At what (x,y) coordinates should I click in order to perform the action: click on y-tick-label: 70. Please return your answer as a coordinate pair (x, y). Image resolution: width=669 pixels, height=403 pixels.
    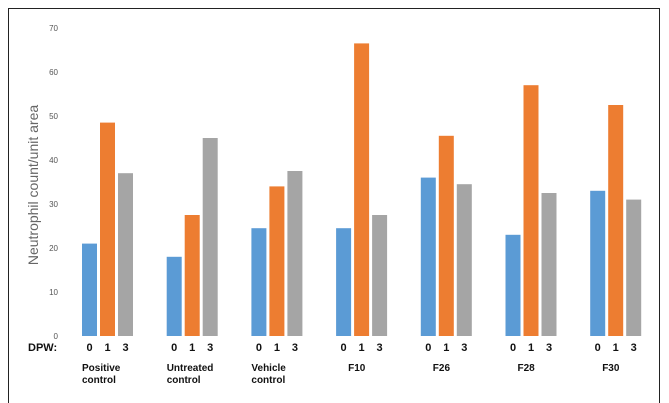
    Looking at the image, I should click on (53, 28).